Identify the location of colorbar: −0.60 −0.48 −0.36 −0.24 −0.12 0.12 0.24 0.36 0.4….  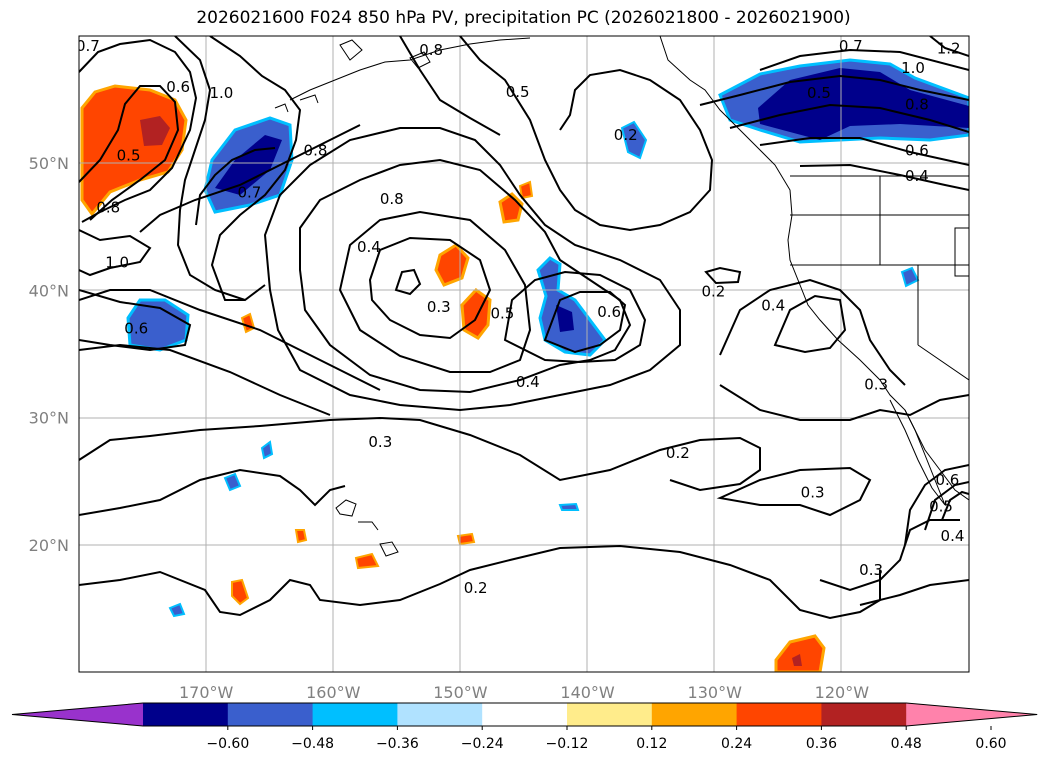
(524, 727).